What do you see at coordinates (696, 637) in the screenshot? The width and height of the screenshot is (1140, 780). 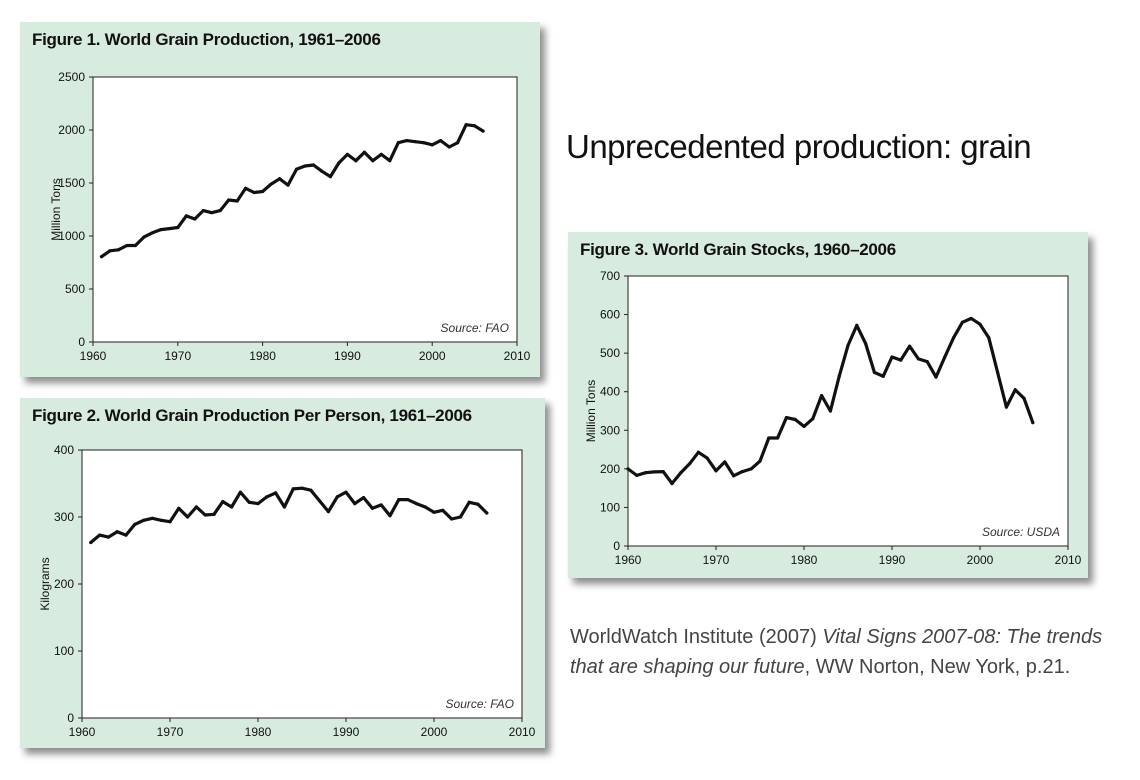 I see `citation-author: WorldWatch Institute (2007)` at bounding box center [696, 637].